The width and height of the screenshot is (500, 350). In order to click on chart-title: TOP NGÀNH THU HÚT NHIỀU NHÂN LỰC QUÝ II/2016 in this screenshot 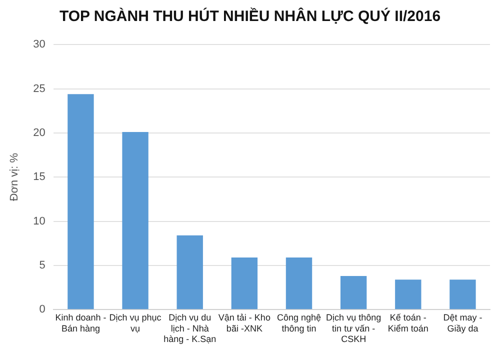, I will do `click(250, 16)`.